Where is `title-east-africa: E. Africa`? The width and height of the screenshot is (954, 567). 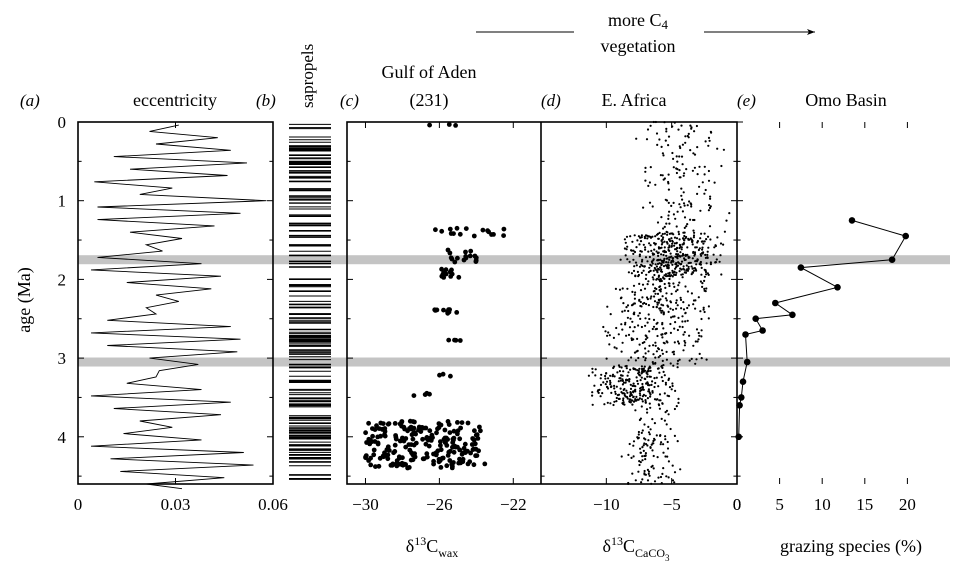 title-east-africa: E. Africa is located at coordinates (634, 100).